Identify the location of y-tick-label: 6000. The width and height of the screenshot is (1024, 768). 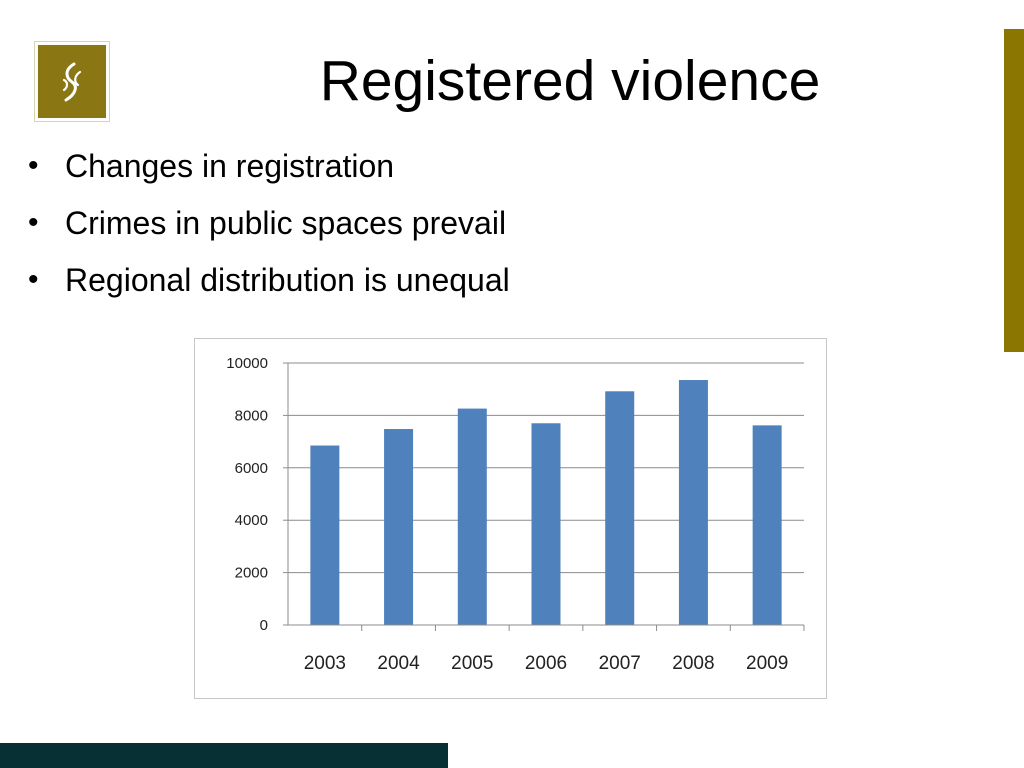
(251, 468).